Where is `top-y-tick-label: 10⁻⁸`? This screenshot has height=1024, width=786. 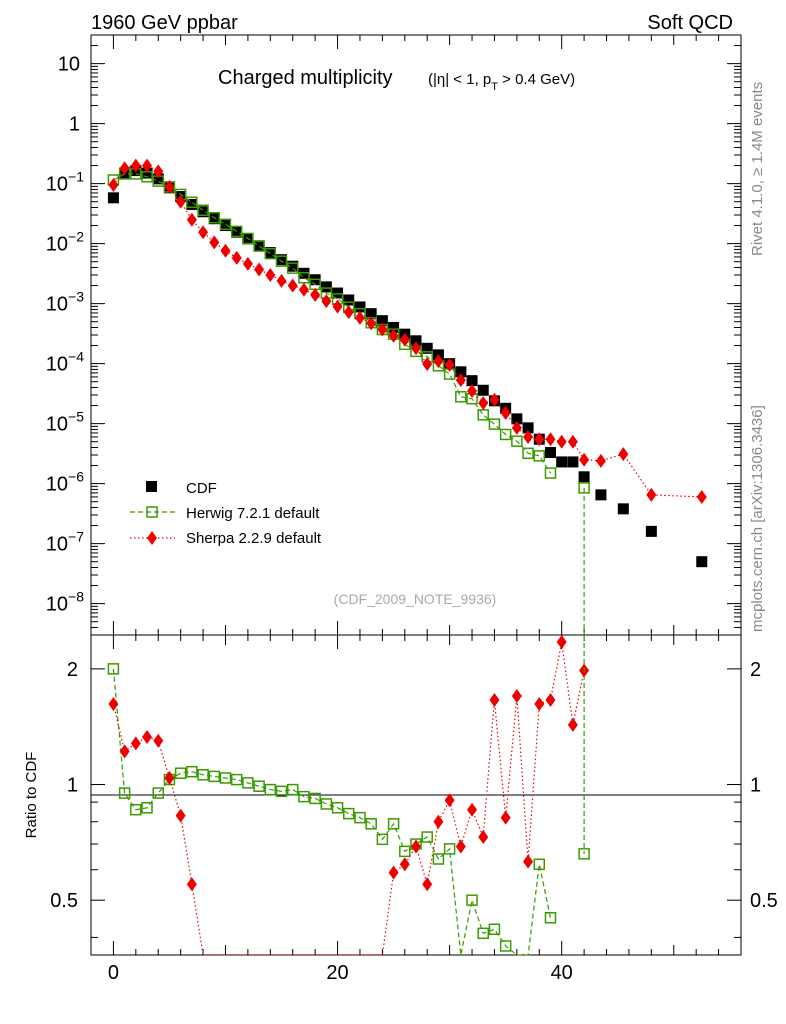 top-y-tick-label: 10⁻⁸ is located at coordinates (65, 602).